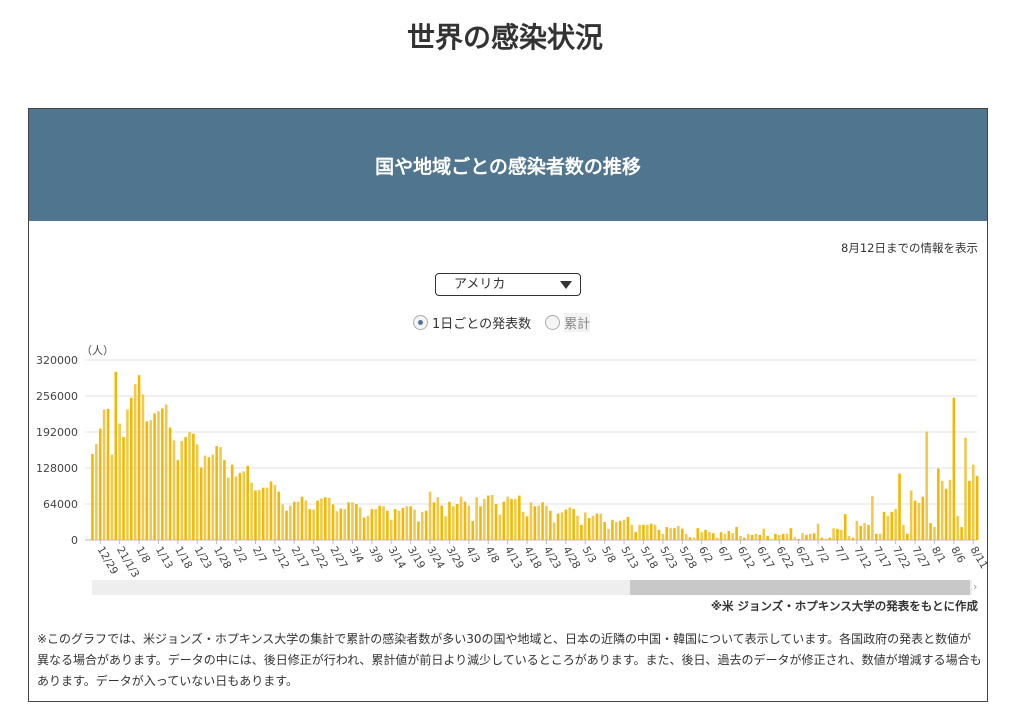 The width and height of the screenshot is (1010, 710). Describe the element at coordinates (668, 558) in the screenshot. I see `x-tick-label: 5/23` at that location.